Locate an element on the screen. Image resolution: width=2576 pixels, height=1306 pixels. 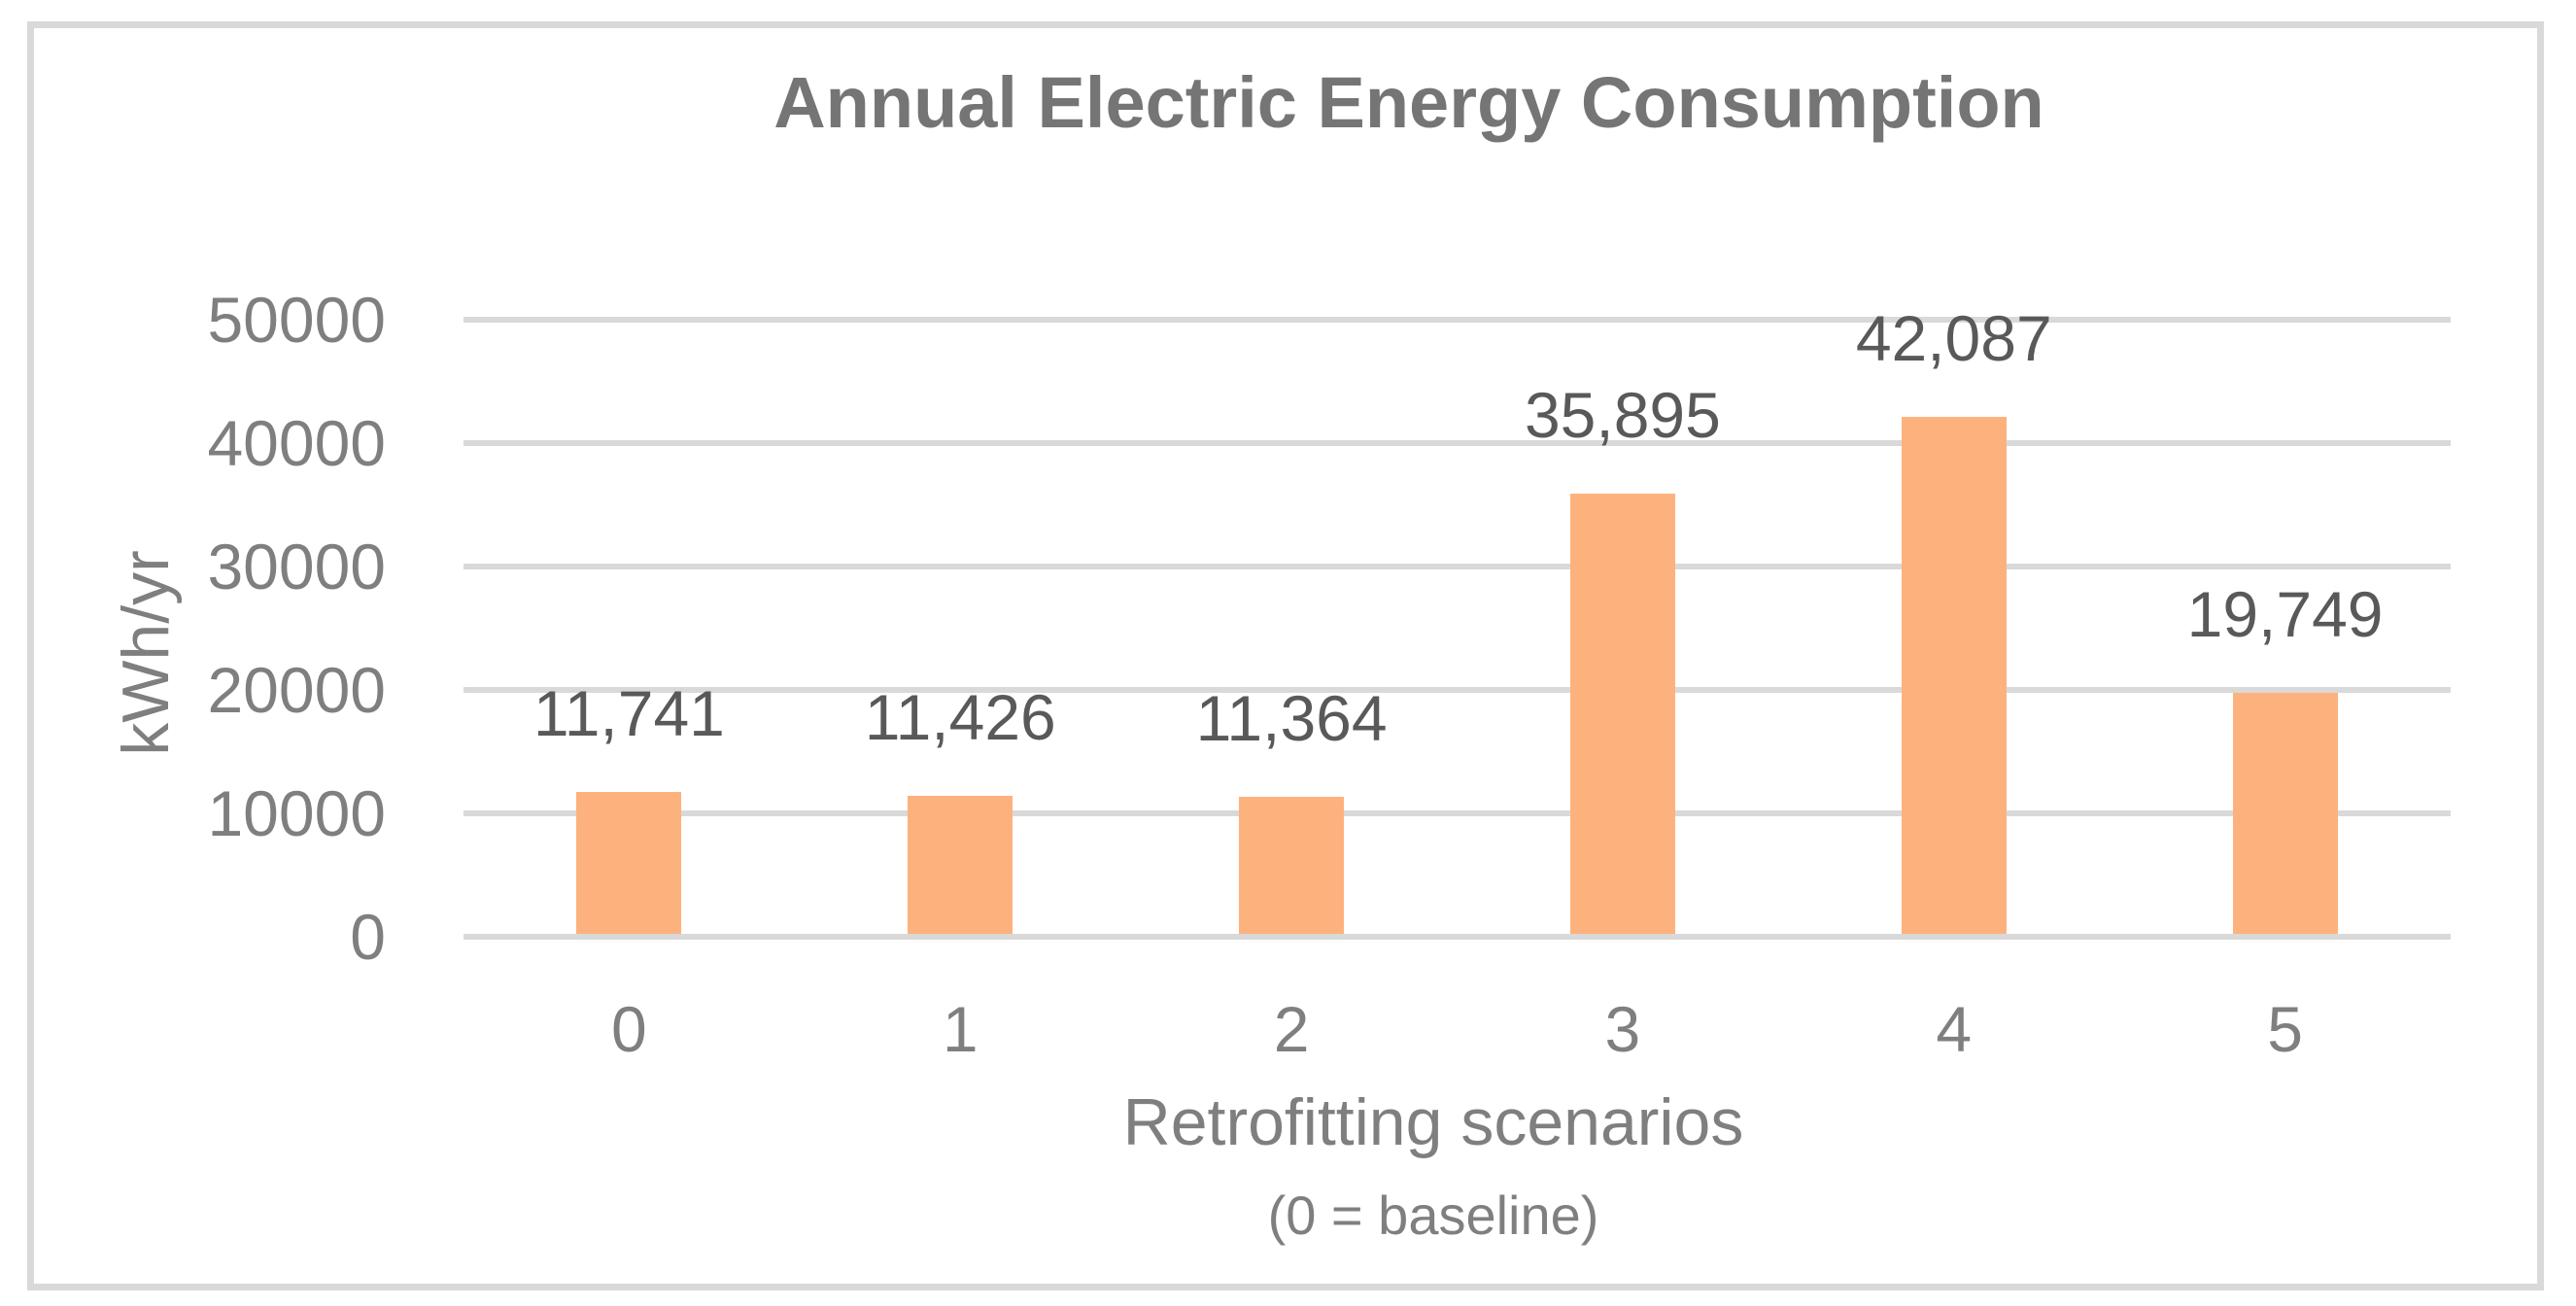
x-category-label-4: 4 is located at coordinates (1954, 1029).